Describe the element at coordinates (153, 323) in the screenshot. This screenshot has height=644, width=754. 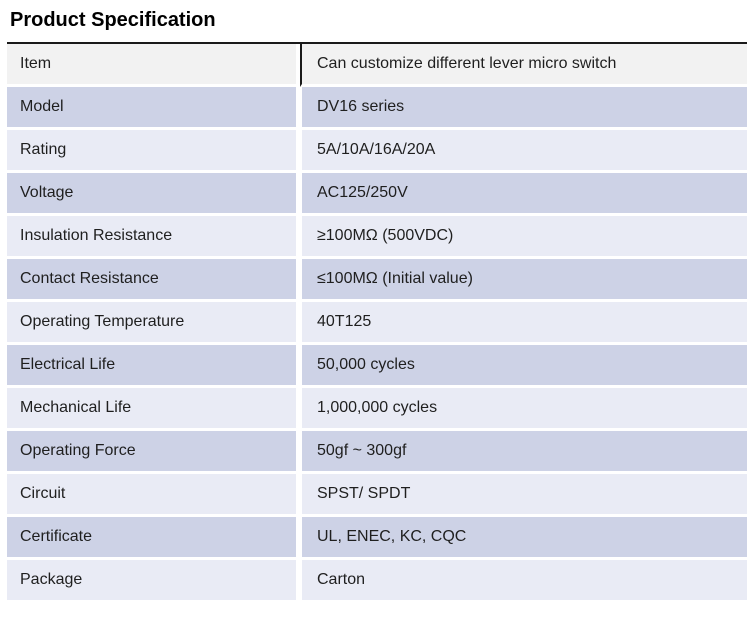
I see `spec-label-cell: Operating Temperature` at that location.